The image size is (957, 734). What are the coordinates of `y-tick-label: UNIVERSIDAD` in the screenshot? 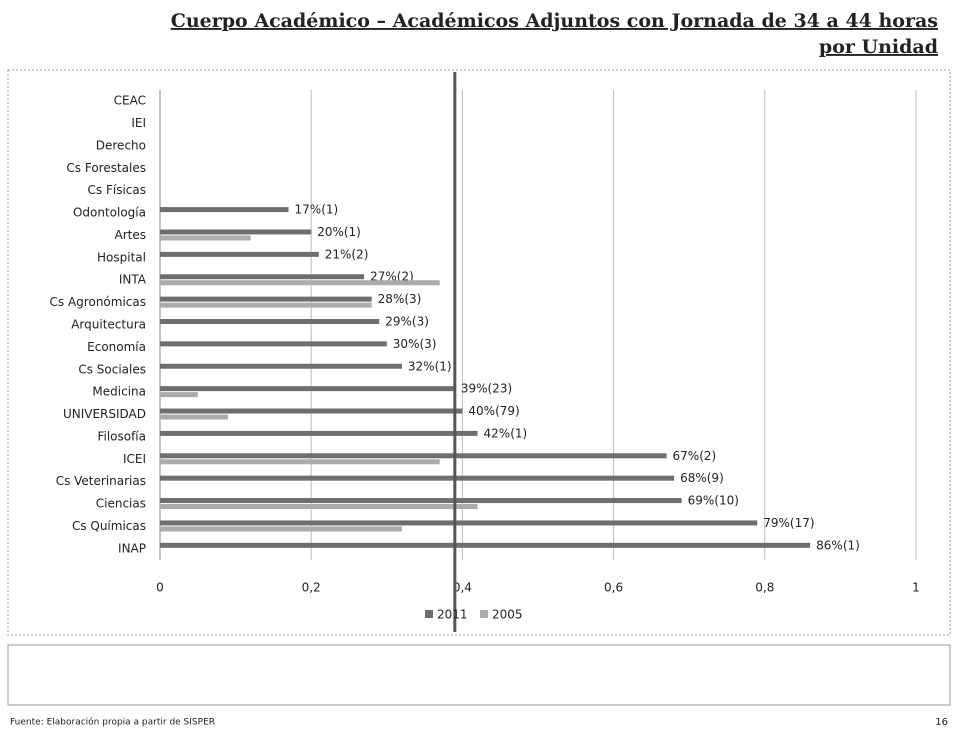 It's located at (104, 414).